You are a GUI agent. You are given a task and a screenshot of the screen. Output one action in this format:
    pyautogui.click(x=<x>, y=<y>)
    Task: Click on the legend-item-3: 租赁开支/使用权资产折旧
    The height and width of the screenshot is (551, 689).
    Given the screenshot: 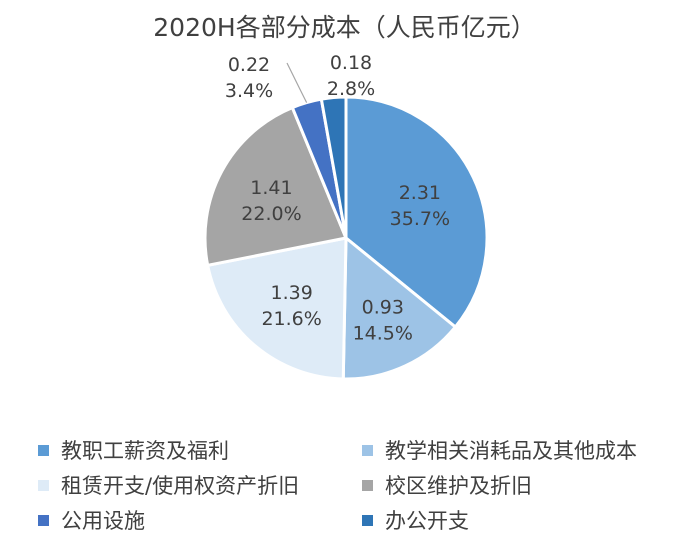 What is the action you would take?
    pyautogui.click(x=168, y=485)
    